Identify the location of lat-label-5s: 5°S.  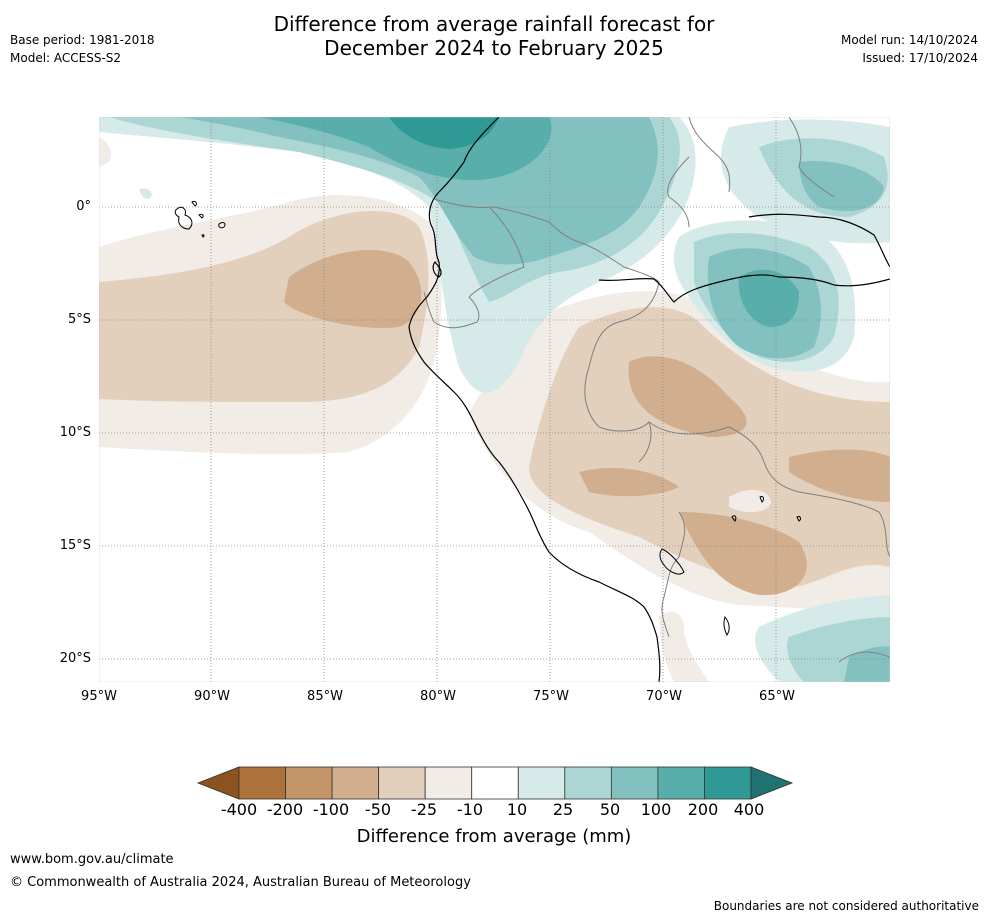
(79, 319).